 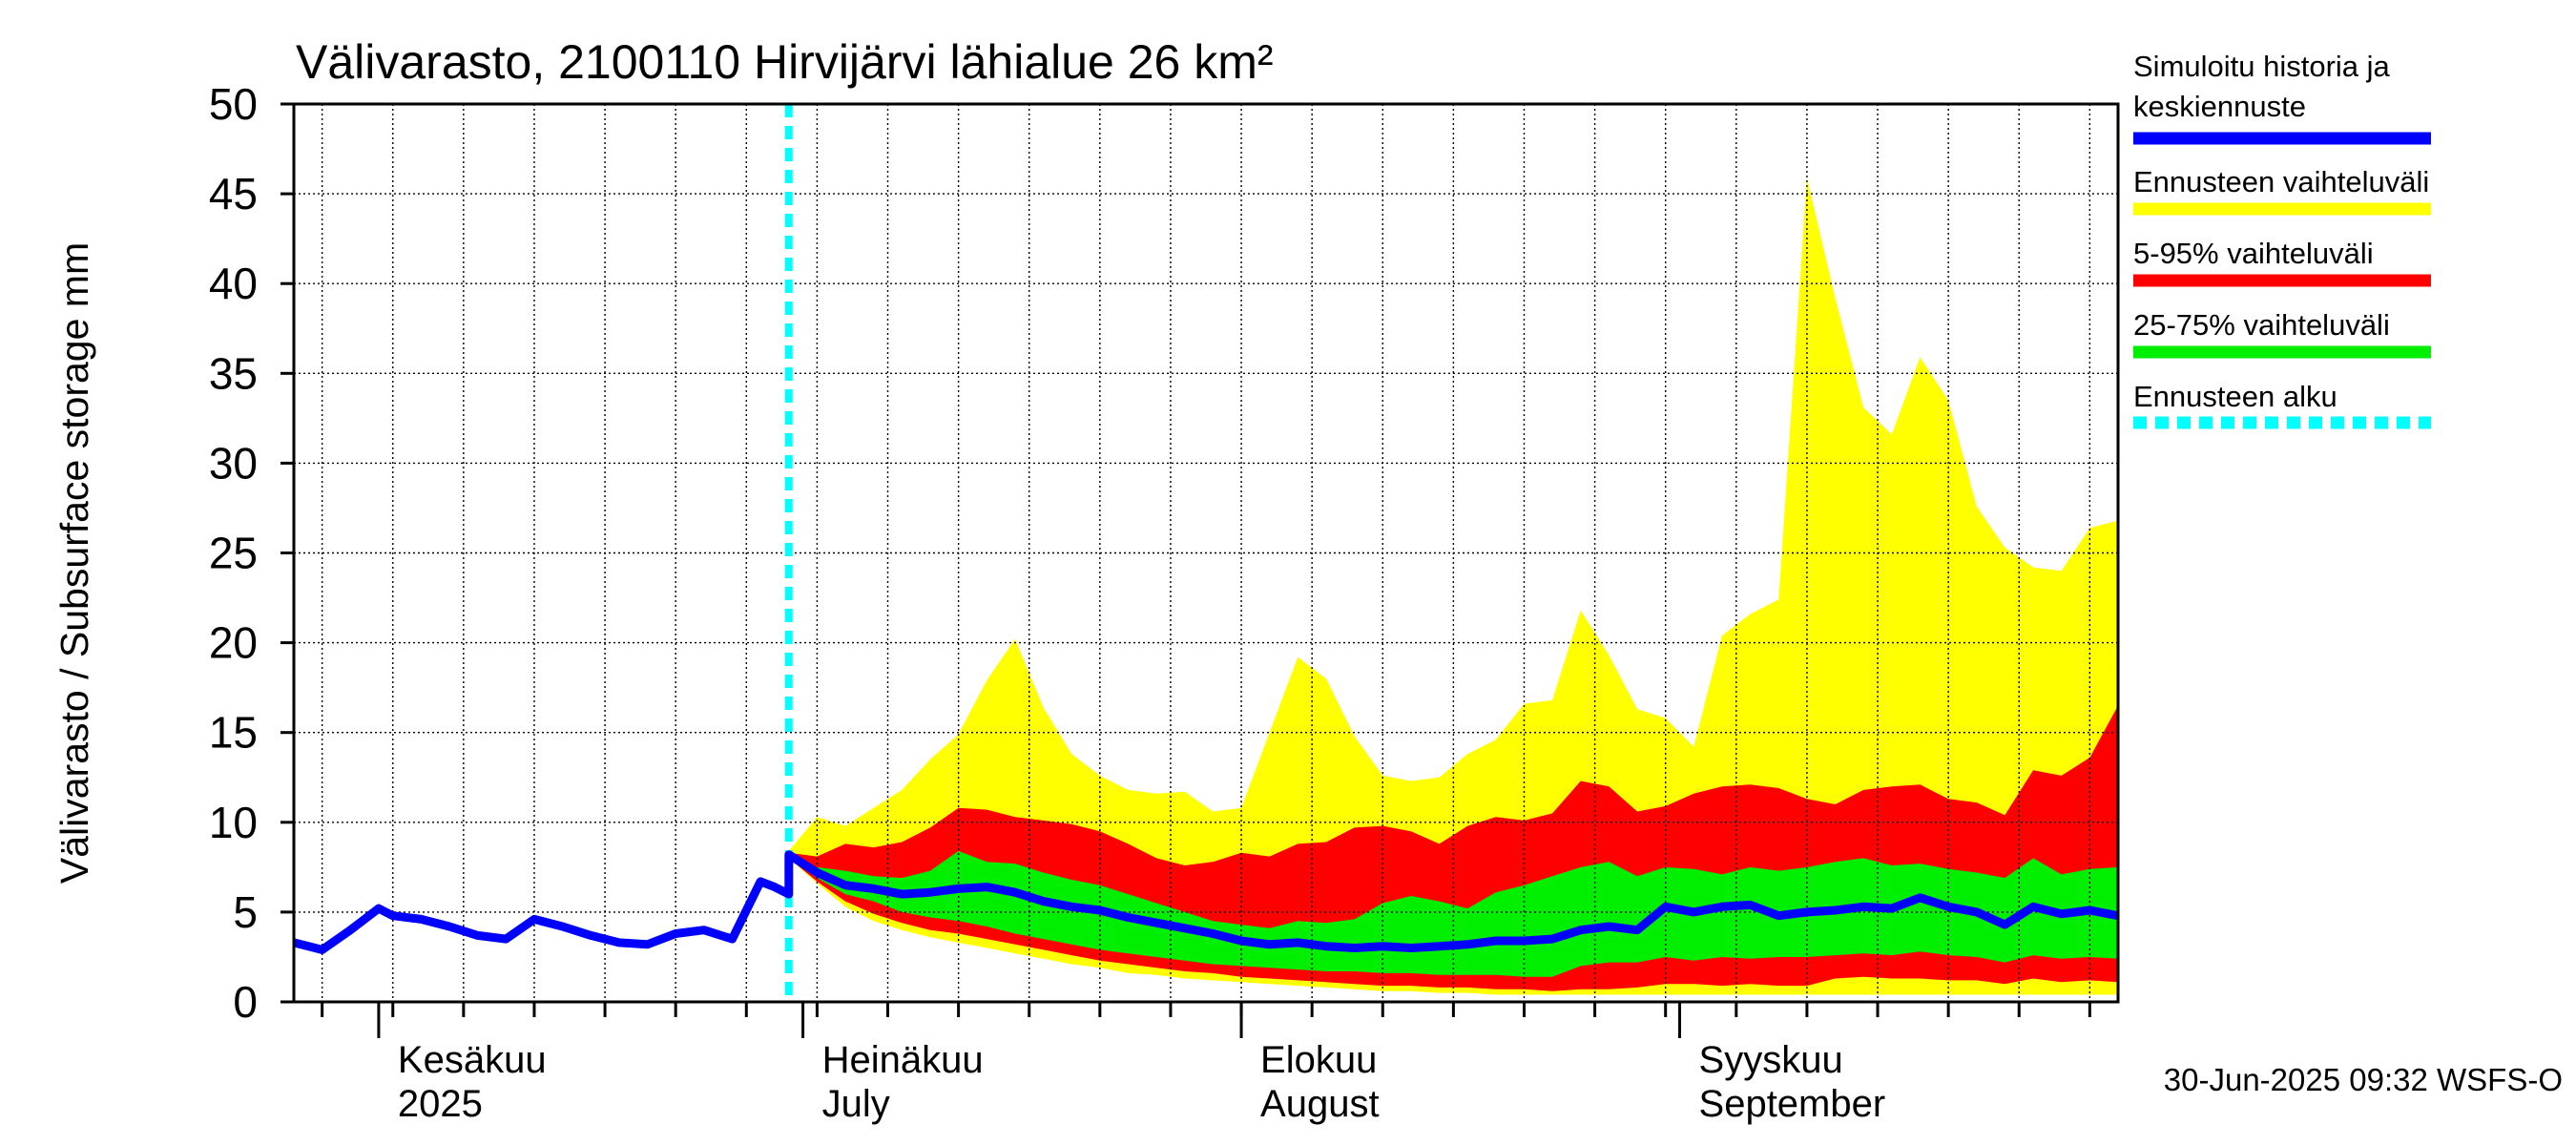 What do you see at coordinates (245, 912) in the screenshot?
I see `y-tick-label: 5` at bounding box center [245, 912].